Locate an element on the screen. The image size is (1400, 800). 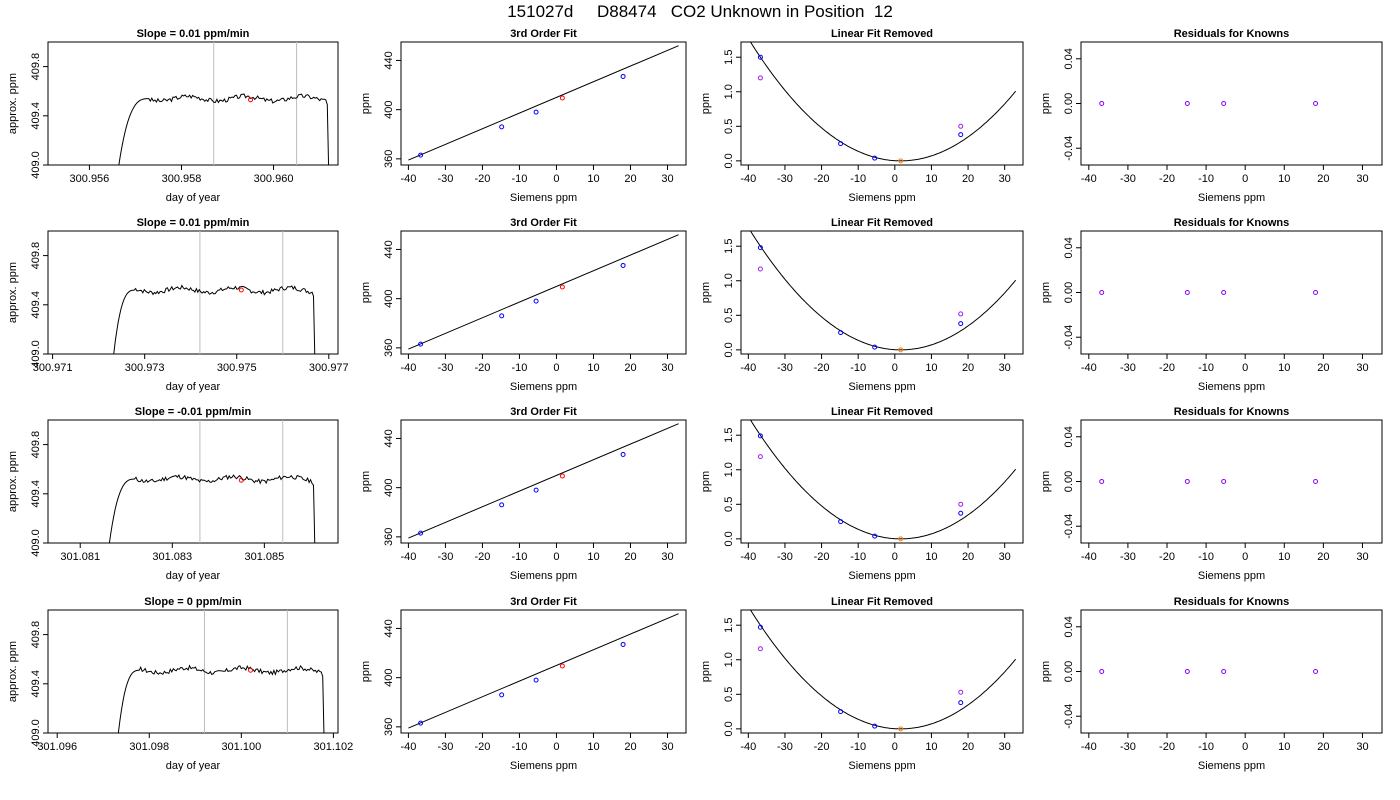
x-tick-label: -20 is located at coordinates (1167, 368).